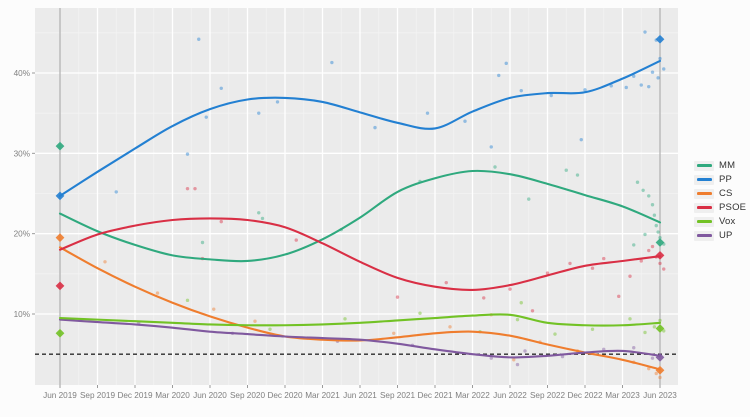 The image size is (750, 417). I want to click on y-tick-label: 10%, so click(22, 314).